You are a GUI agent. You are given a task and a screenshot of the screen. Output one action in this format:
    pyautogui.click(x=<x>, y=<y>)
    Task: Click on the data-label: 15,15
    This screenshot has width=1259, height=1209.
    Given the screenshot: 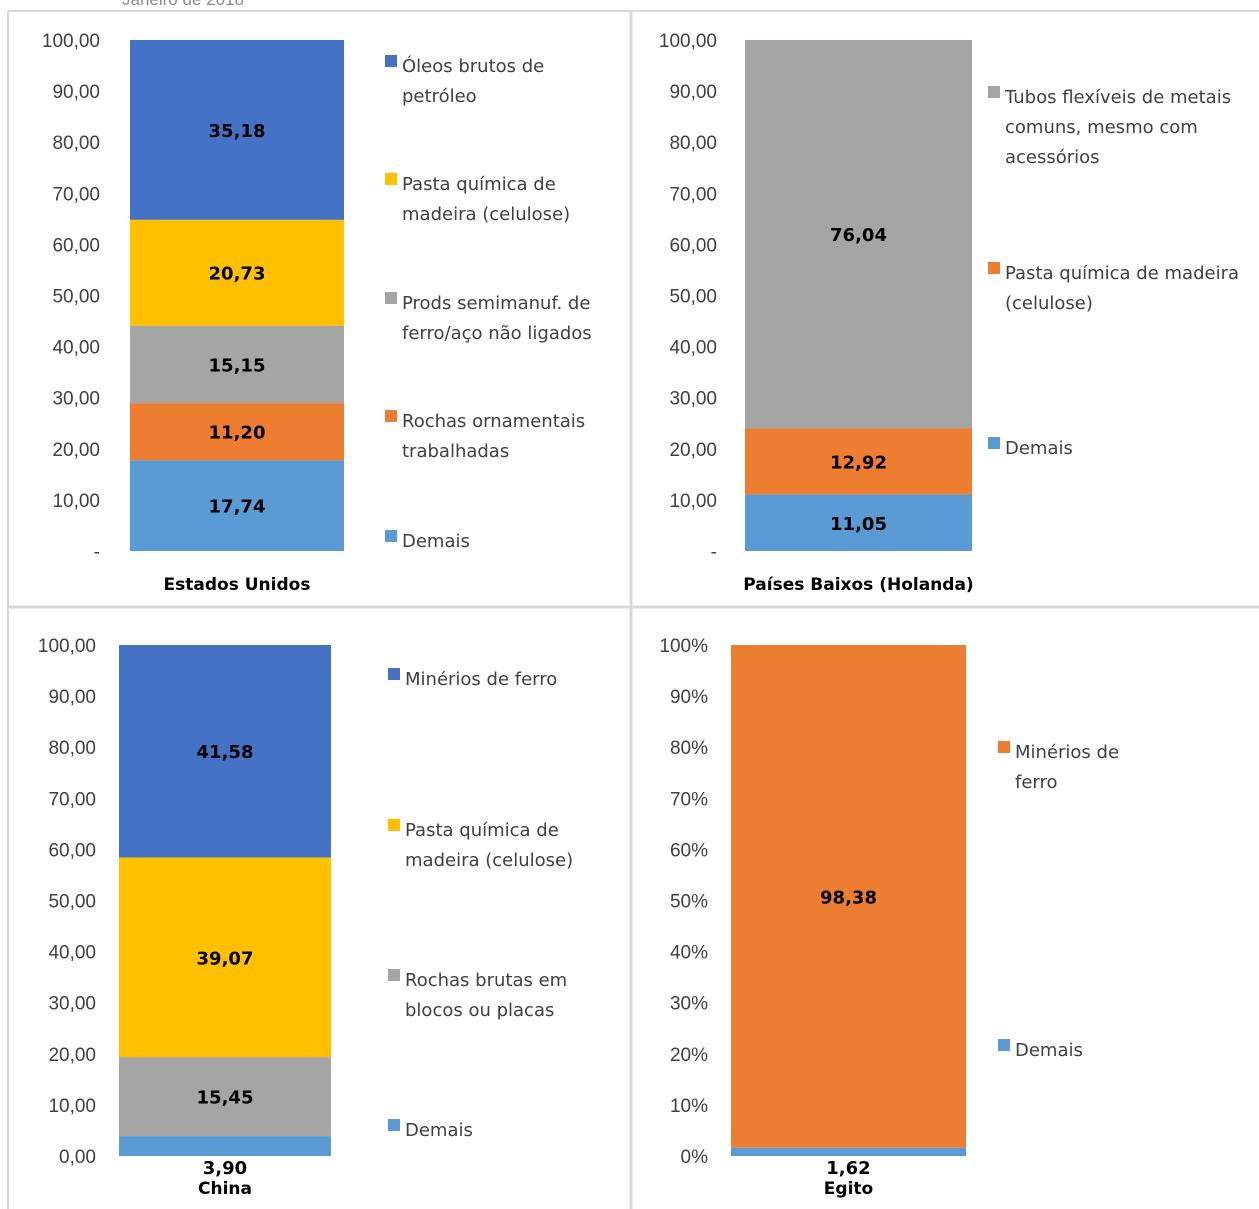 What is the action you would take?
    pyautogui.click(x=237, y=365)
    